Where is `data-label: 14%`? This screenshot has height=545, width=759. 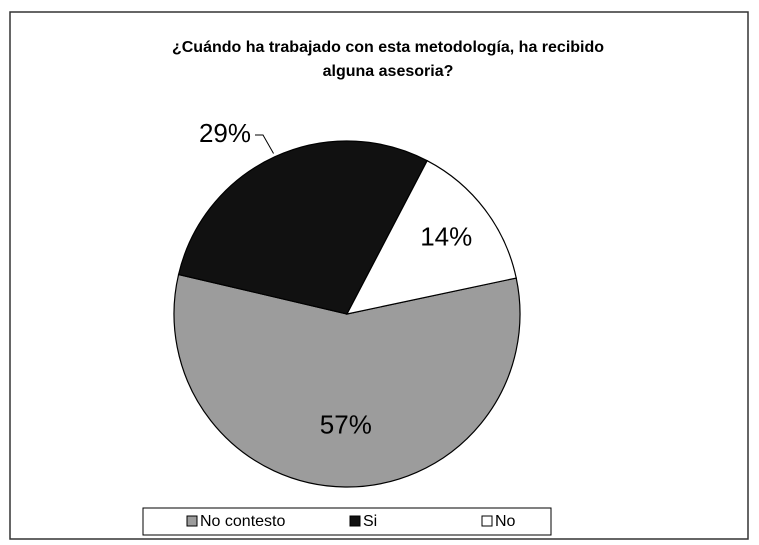
data-label: 14% is located at coordinates (446, 237).